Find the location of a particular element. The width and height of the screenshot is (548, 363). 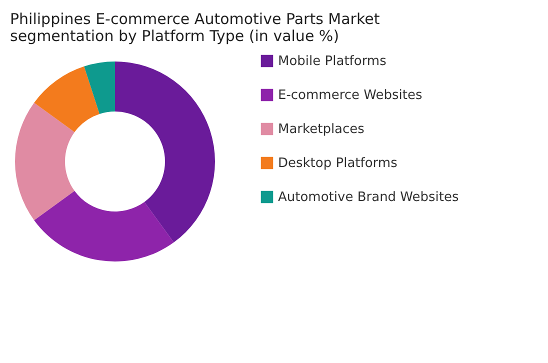

legend-label: Desktop Platforms is located at coordinates (338, 163).